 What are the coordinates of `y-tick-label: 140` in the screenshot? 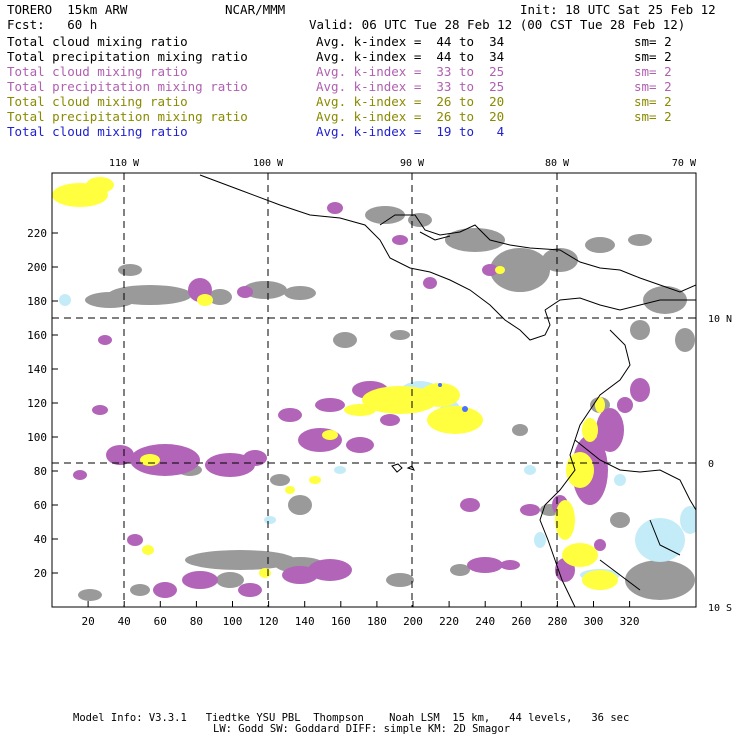 It's located at (37, 369).